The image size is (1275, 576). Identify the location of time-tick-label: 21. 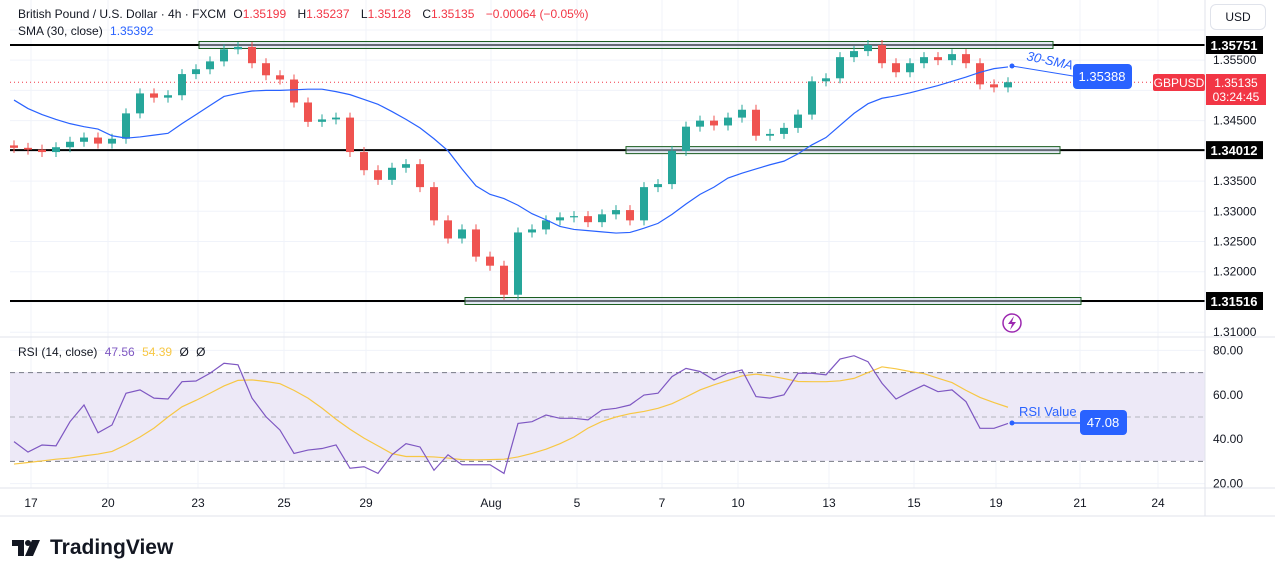
(1080, 503).